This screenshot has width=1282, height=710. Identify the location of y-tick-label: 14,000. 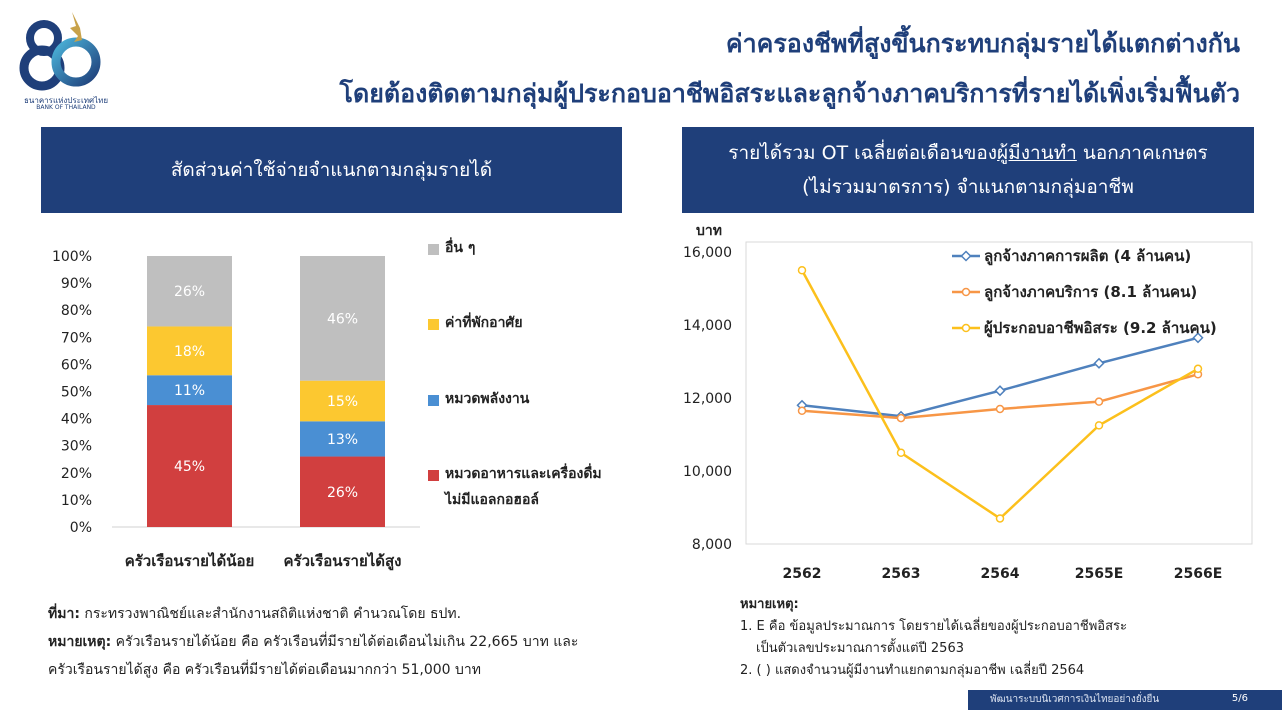
(707, 326).